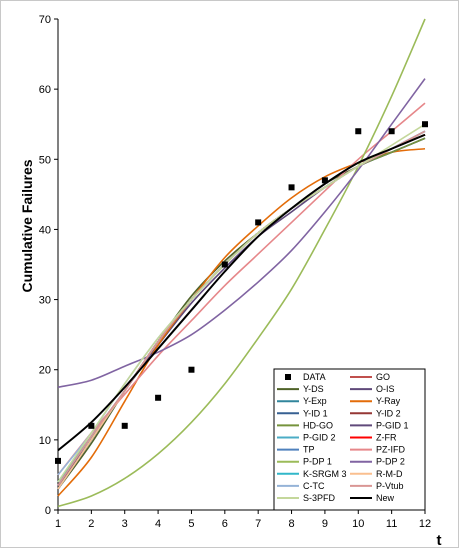  Describe the element at coordinates (125, 524) in the screenshot. I see `x-tick-label: 3` at that location.